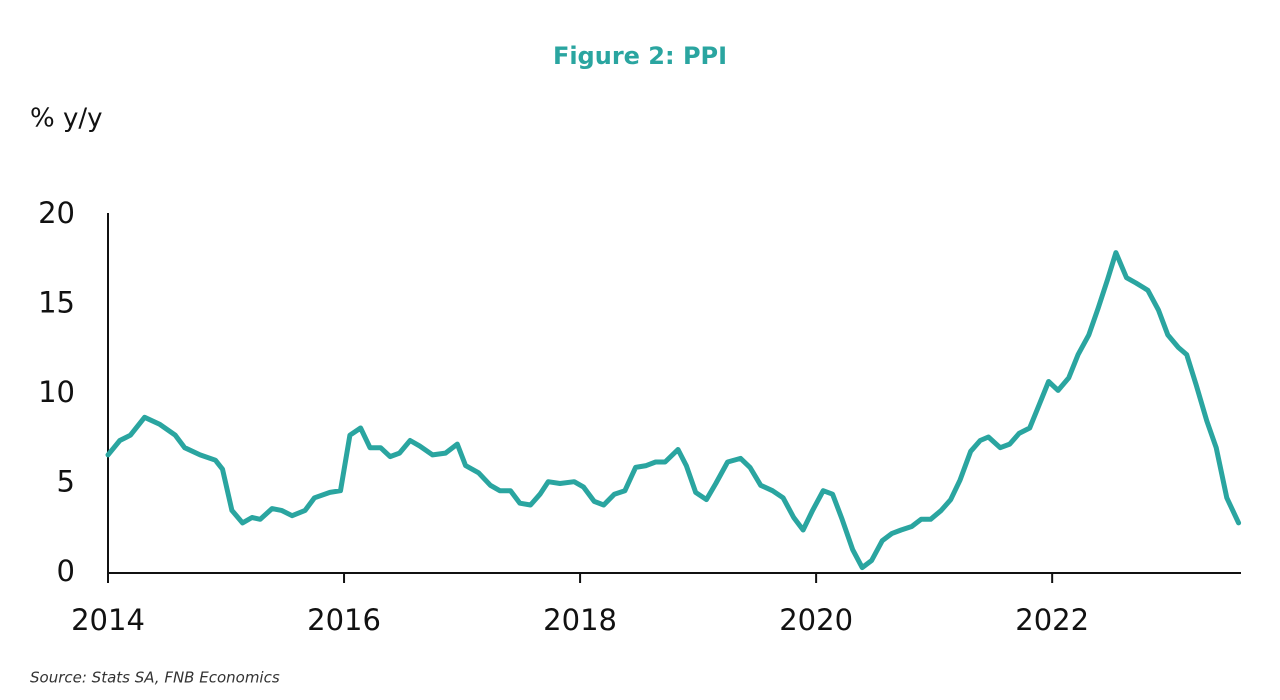 The height and width of the screenshot is (700, 1280). Describe the element at coordinates (56, 392) in the screenshot. I see `y-tick-label: 10` at that location.